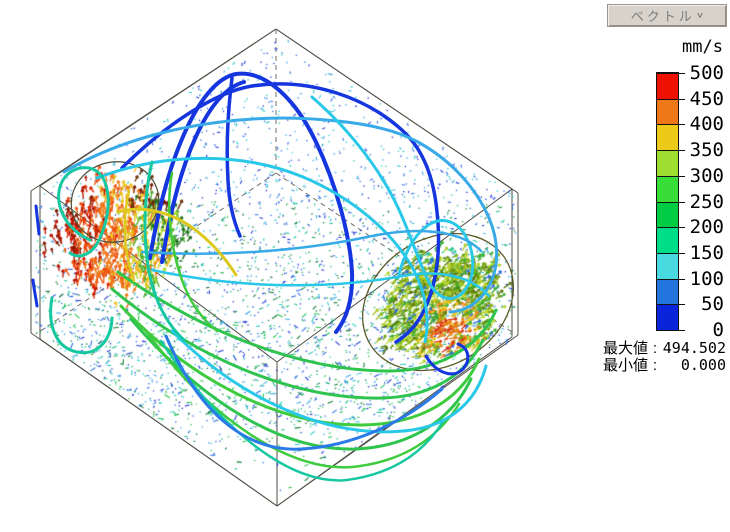 The height and width of the screenshot is (532, 730). I want to click on legend-tick-label: 350, so click(706, 150).